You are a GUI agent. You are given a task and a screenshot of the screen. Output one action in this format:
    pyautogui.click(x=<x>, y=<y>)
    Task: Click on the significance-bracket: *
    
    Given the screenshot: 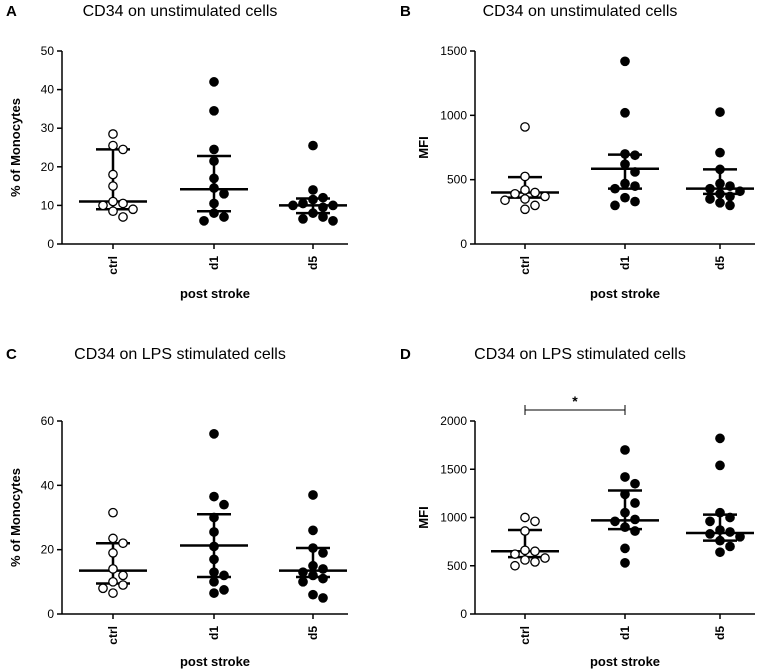 What is the action you would take?
    pyautogui.click(x=575, y=404)
    